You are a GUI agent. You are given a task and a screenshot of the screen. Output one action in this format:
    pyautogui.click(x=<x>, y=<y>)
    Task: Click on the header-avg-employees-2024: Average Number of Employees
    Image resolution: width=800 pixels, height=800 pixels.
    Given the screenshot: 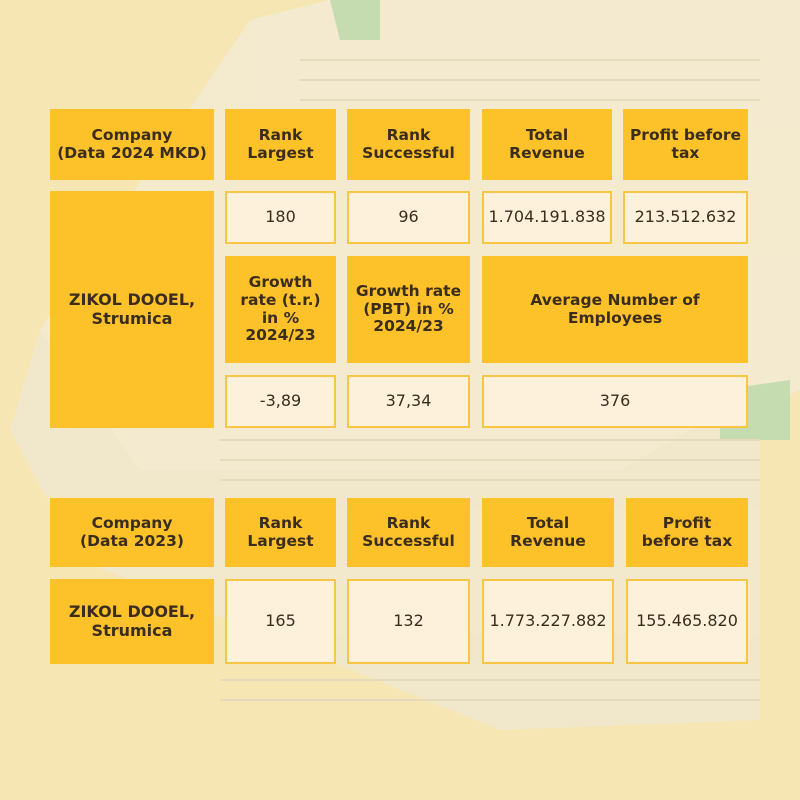 What is the action you would take?
    pyautogui.click(x=615, y=309)
    